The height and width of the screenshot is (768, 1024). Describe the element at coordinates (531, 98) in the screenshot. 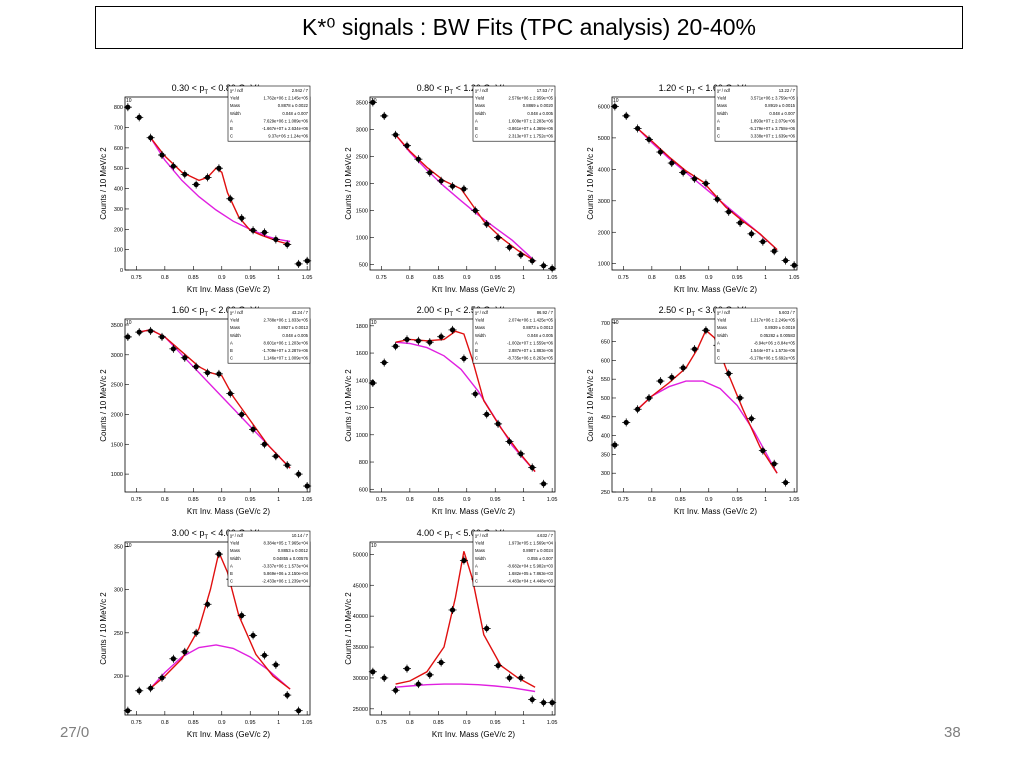

I see `stats-value: 2.576e+06 ± 2.959e+05` at that location.